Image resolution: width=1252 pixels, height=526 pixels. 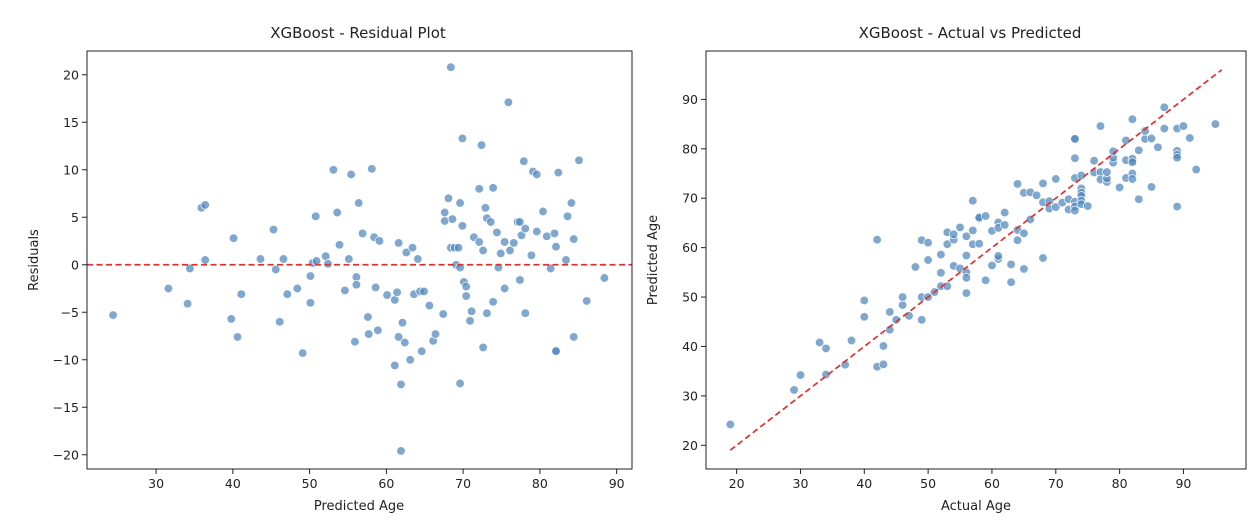 I want to click on y-tick-label: 70, so click(x=690, y=198).